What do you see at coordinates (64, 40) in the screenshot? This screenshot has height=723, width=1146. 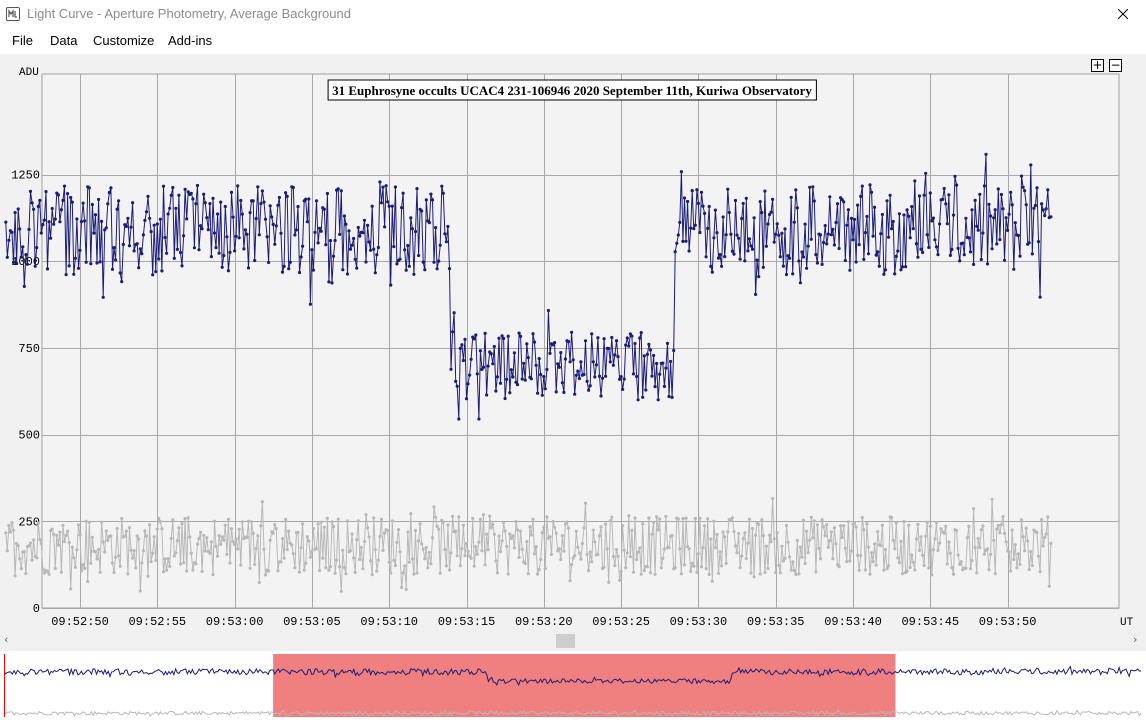 I see `menu-data: Data` at bounding box center [64, 40].